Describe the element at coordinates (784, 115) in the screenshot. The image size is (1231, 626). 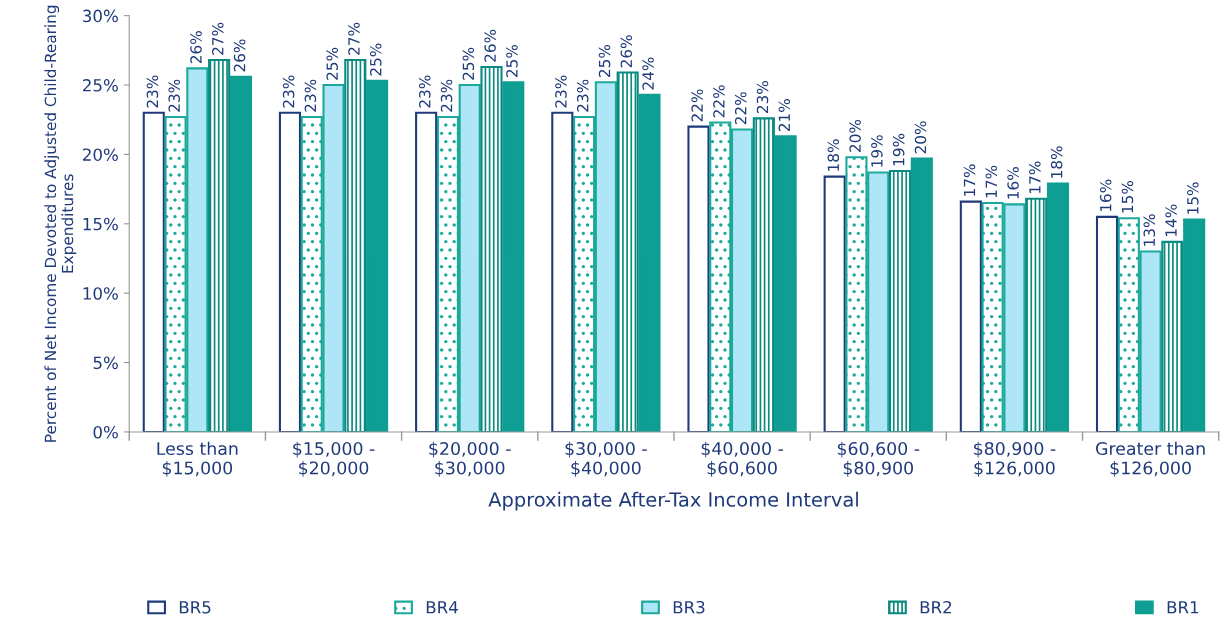
I see `data-label: 21%` at that location.